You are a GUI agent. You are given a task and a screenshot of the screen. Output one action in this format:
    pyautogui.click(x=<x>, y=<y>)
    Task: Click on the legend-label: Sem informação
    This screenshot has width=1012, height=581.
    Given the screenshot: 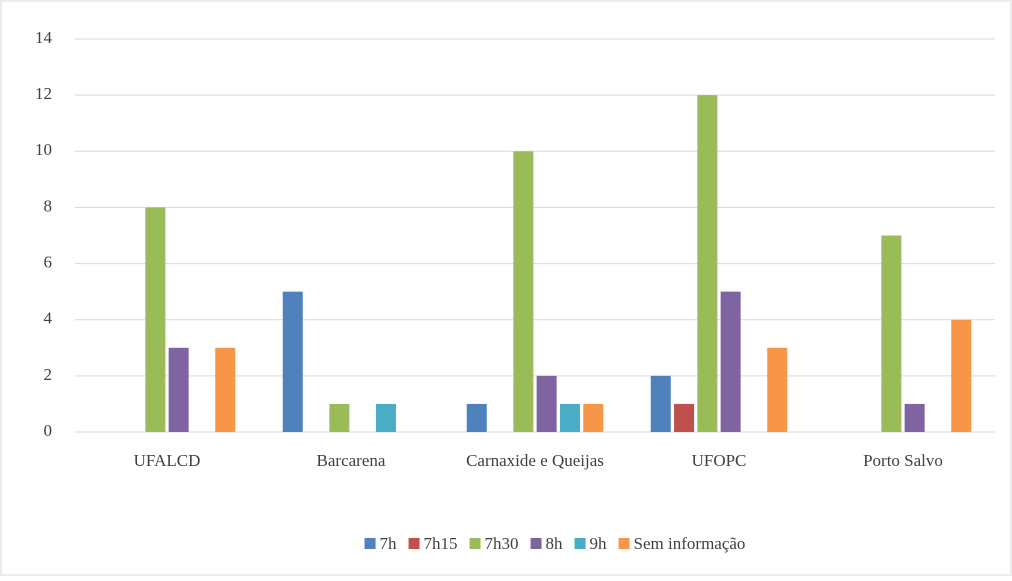 What is the action you would take?
    pyautogui.click(x=690, y=543)
    